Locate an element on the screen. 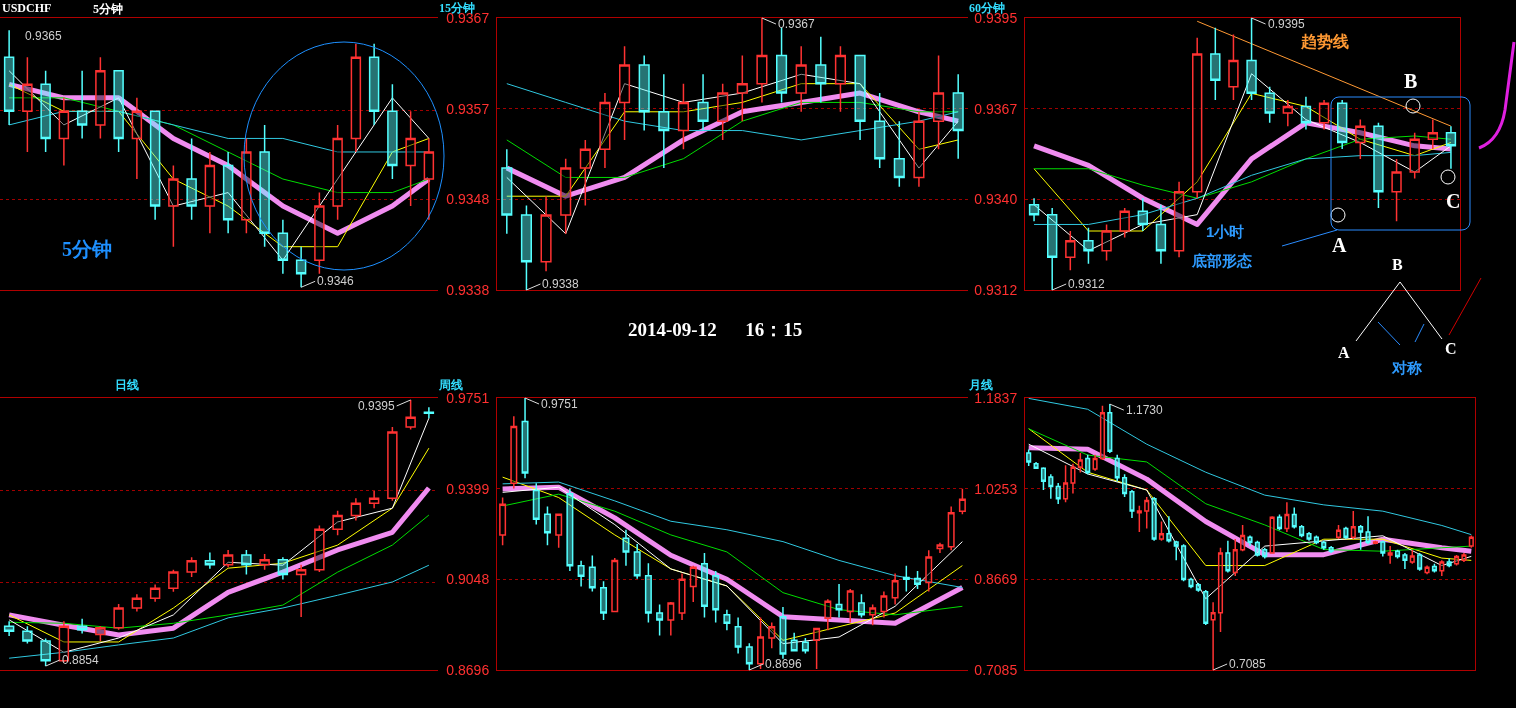  y-tick-label: 0.8669 is located at coordinates (996, 579).